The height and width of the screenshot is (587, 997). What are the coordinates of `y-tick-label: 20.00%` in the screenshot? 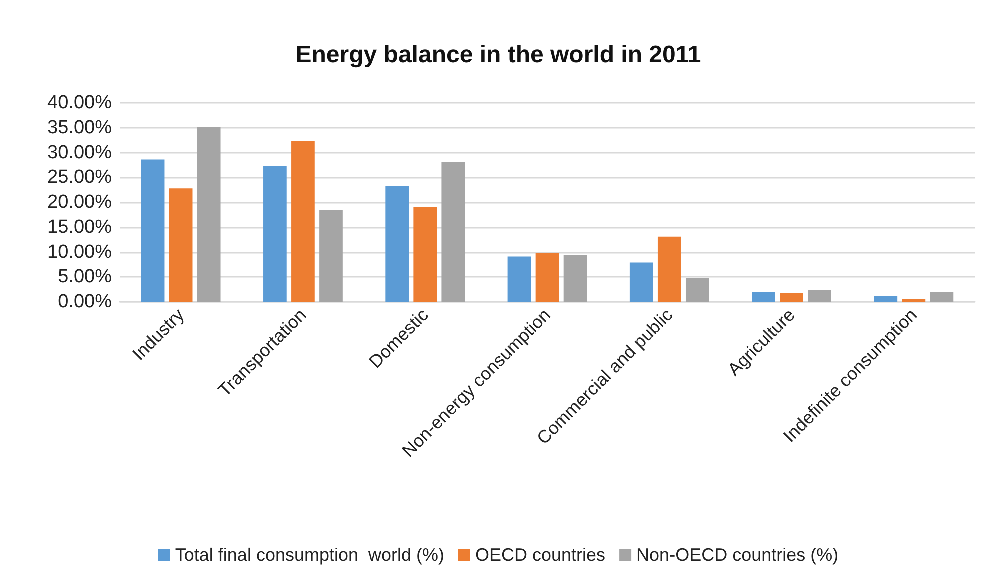 It's located at (80, 202).